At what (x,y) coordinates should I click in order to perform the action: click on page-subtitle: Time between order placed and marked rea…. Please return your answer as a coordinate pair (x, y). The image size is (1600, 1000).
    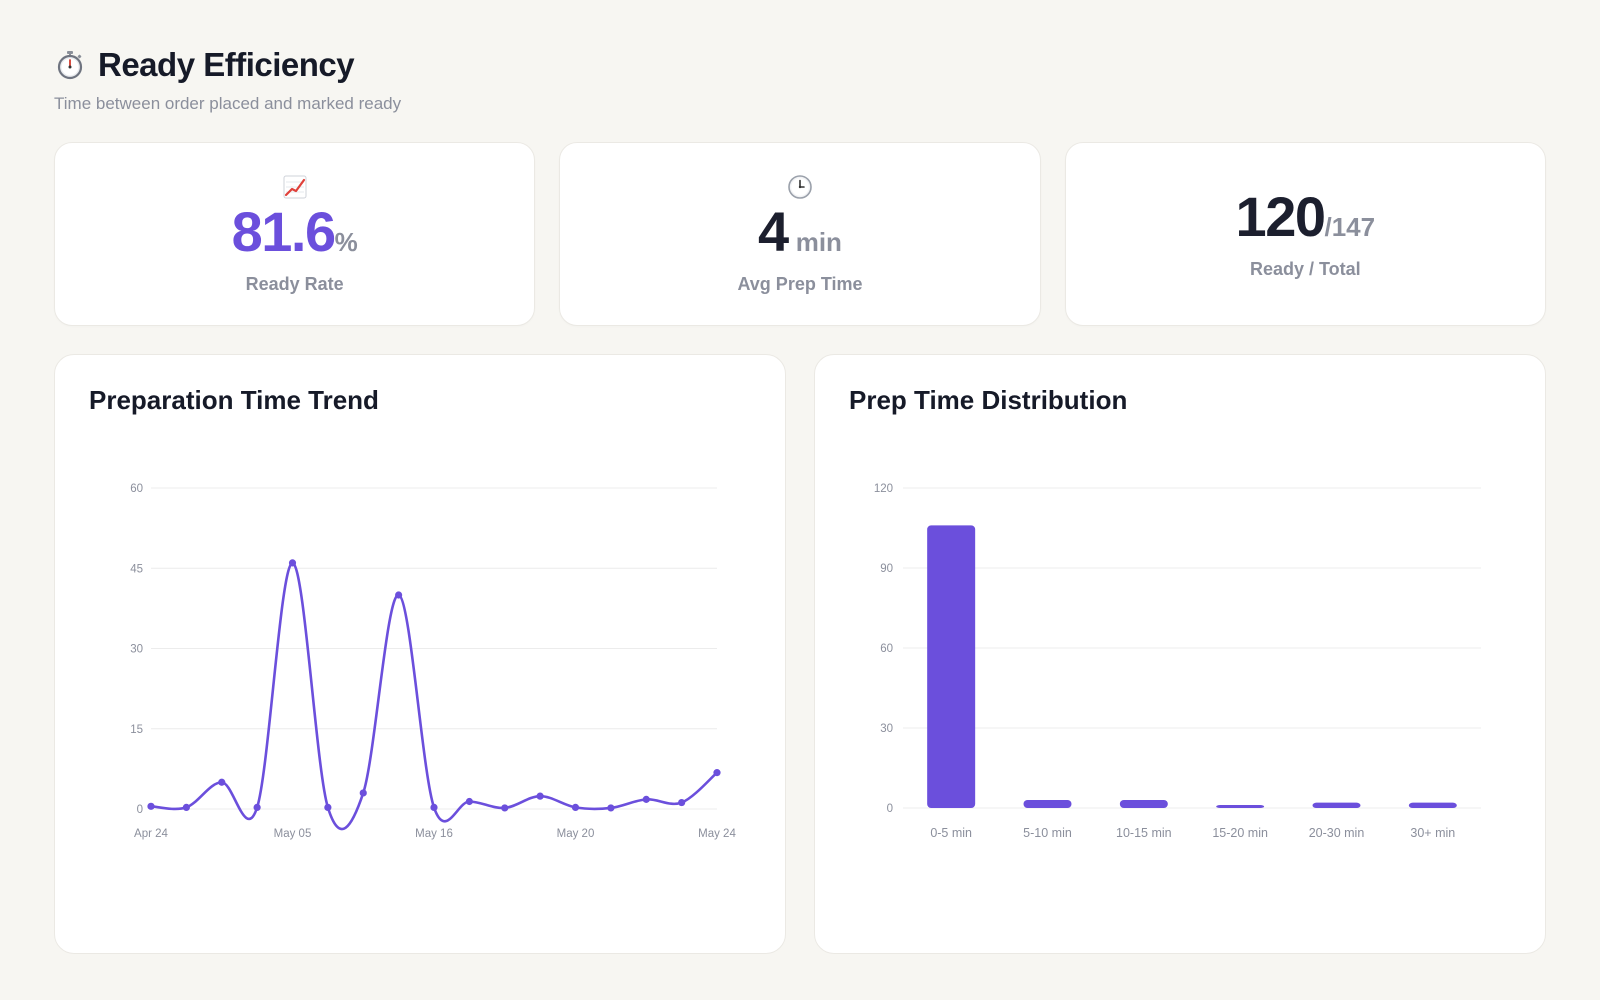
    Looking at the image, I should click on (228, 103).